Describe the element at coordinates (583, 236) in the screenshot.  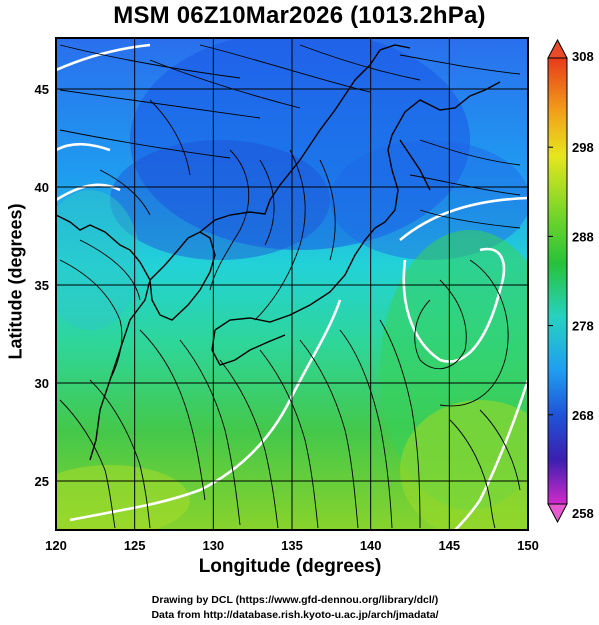
I see `colorbar-tick-label: 288` at that location.